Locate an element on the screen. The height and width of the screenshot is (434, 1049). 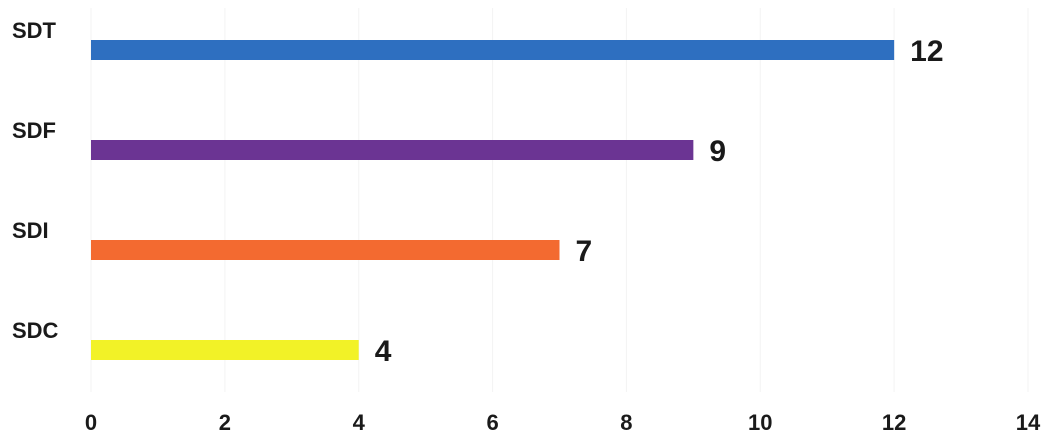
x-tick-label-3: 6 is located at coordinates (492, 422).